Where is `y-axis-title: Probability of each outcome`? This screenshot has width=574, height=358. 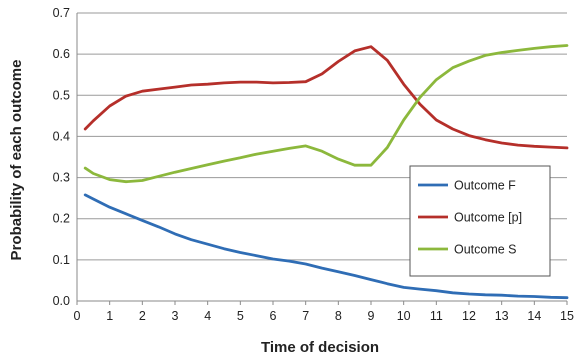
y-axis-title: Probability of each outcome is located at coordinates (16, 160).